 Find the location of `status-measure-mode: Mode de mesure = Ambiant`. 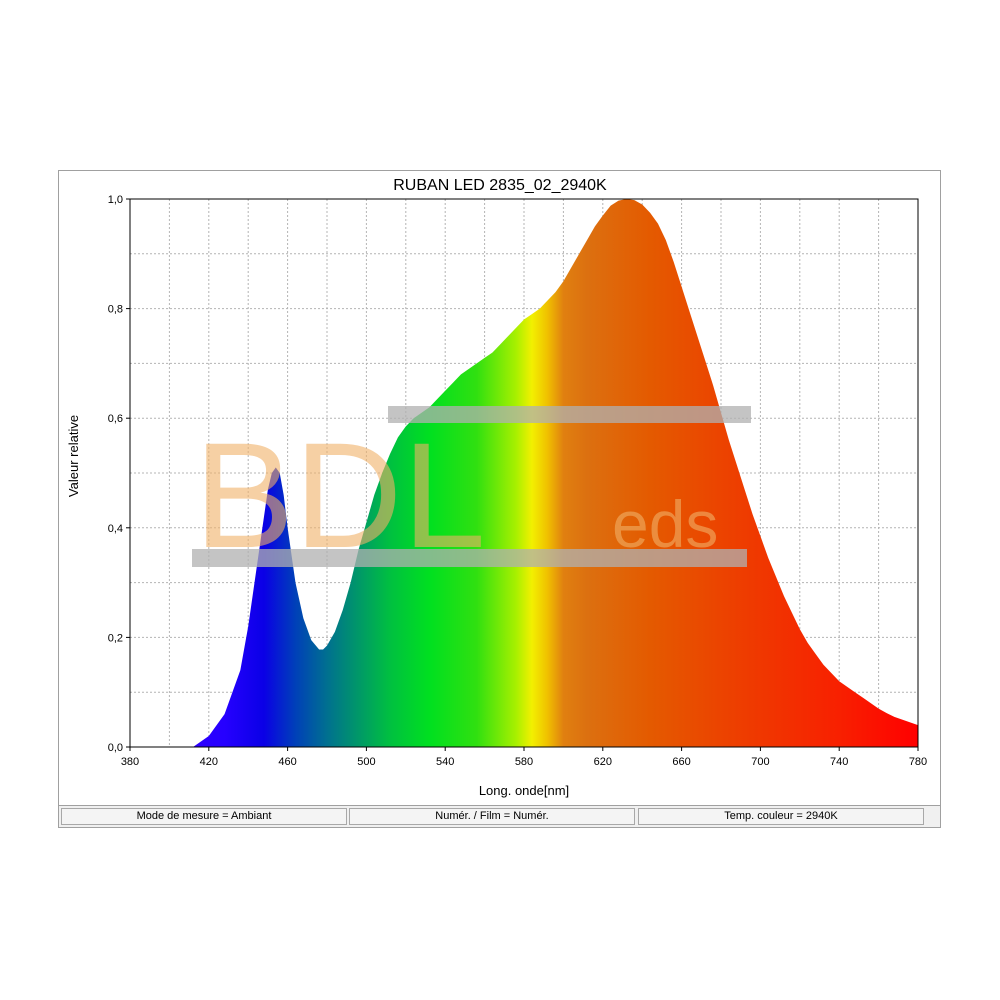

status-measure-mode: Mode de mesure = Ambiant is located at coordinates (204, 816).